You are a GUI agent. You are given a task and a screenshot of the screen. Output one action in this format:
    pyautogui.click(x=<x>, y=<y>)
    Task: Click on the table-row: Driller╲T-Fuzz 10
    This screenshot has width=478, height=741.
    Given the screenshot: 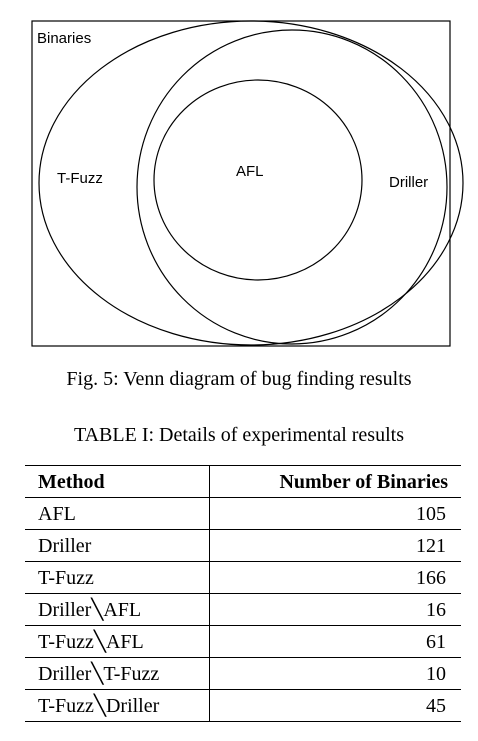 What is the action you would take?
    pyautogui.click(x=243, y=673)
    